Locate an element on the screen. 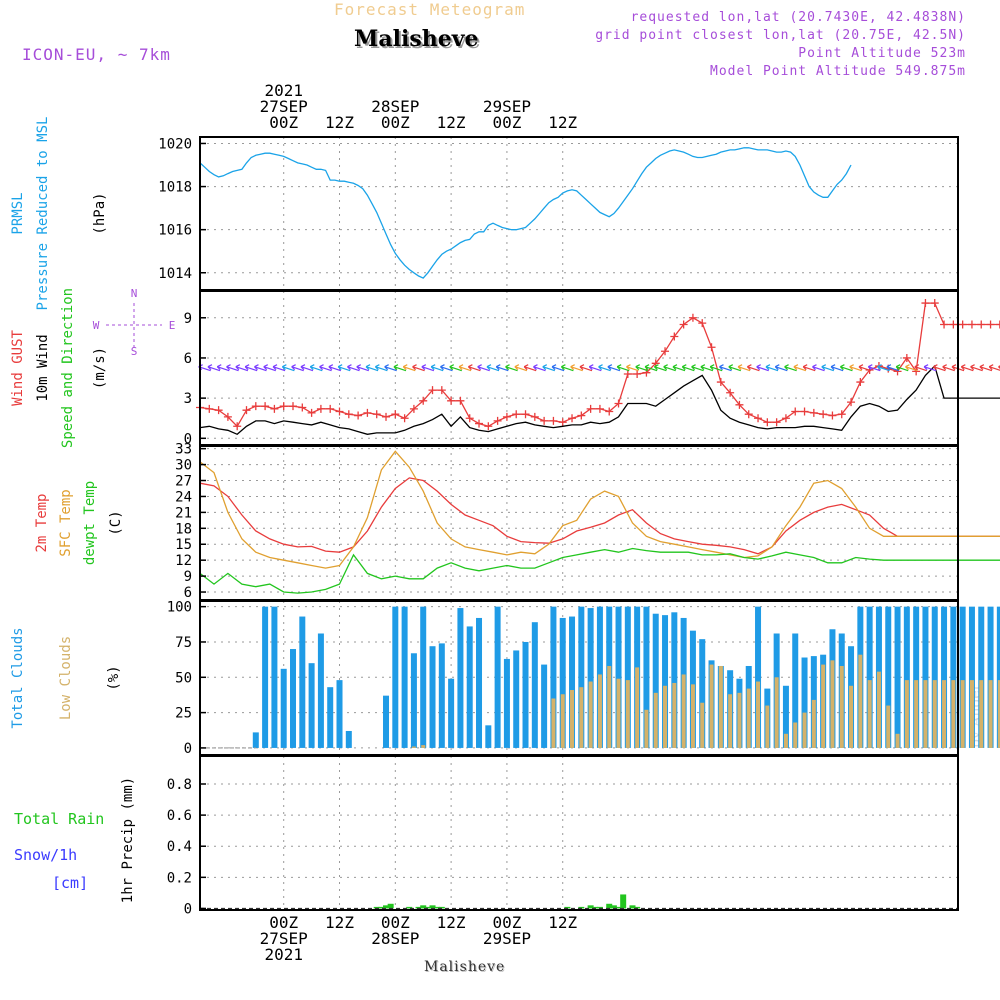 The image size is (1000, 1000). footer-location: Malisheve is located at coordinates (465, 967).